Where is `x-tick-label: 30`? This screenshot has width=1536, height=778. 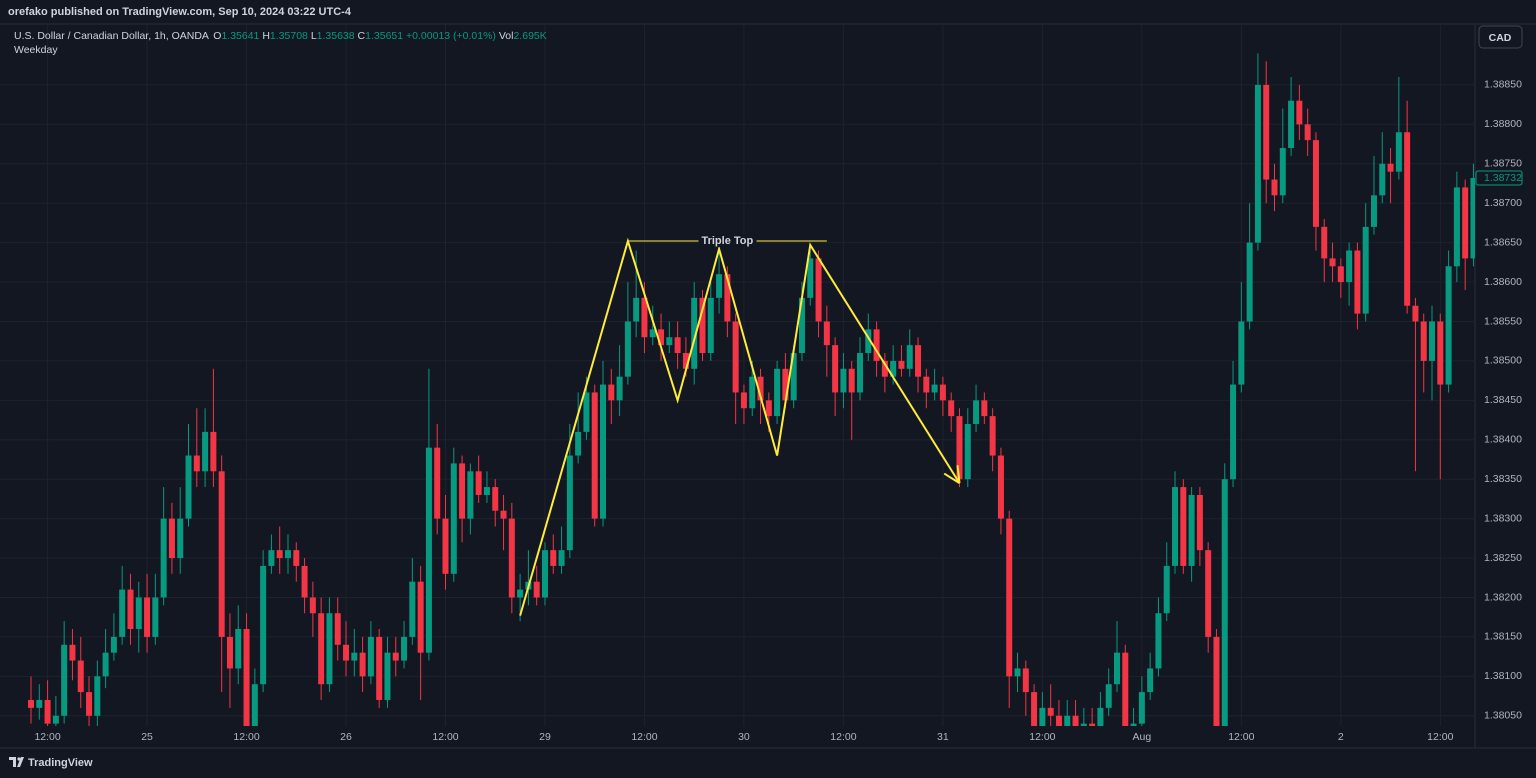
x-tick-label: 30 is located at coordinates (744, 737).